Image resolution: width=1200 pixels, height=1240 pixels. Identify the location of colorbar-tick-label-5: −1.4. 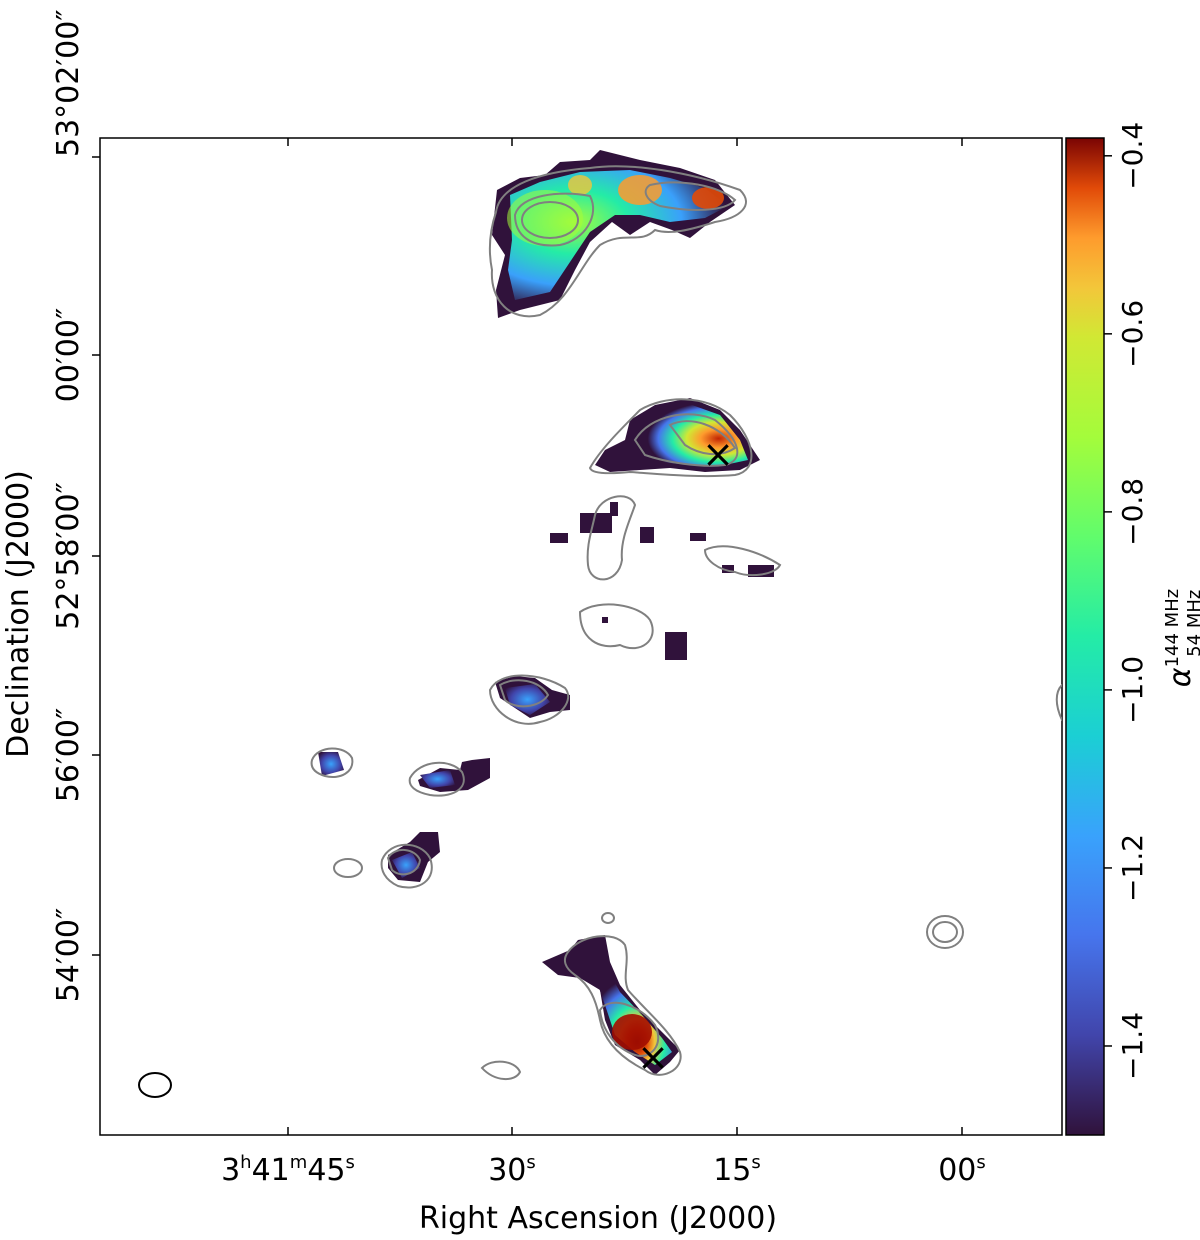
(1132, 1046).